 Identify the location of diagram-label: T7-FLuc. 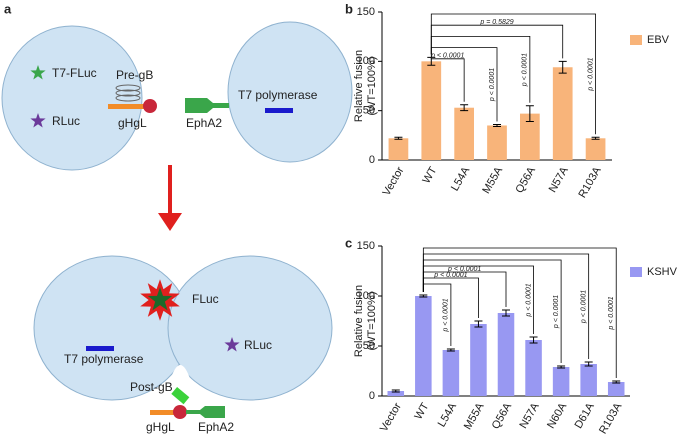
(74, 73).